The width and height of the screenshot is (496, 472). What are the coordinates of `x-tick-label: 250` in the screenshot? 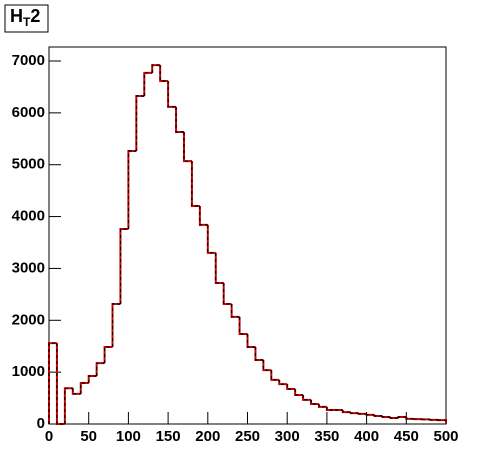 It's located at (247, 436).